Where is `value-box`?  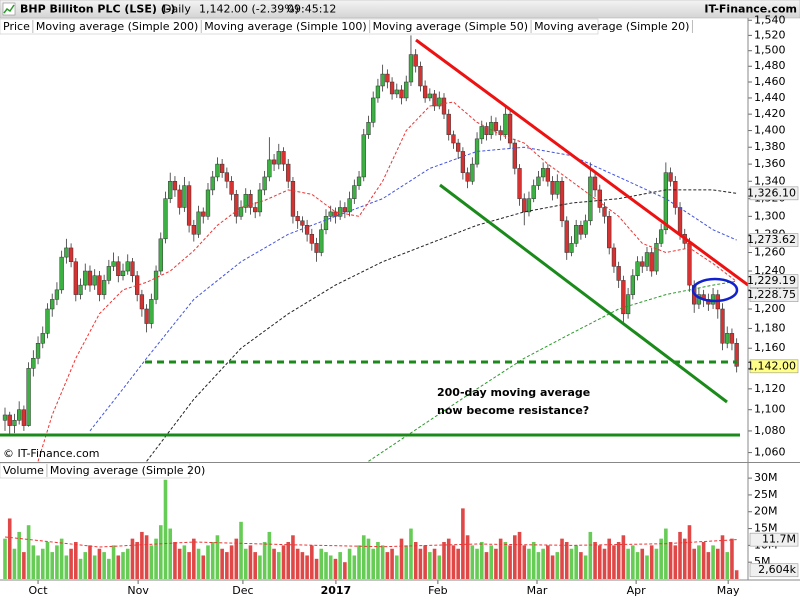
value-box is located at coordinates (774, 539).